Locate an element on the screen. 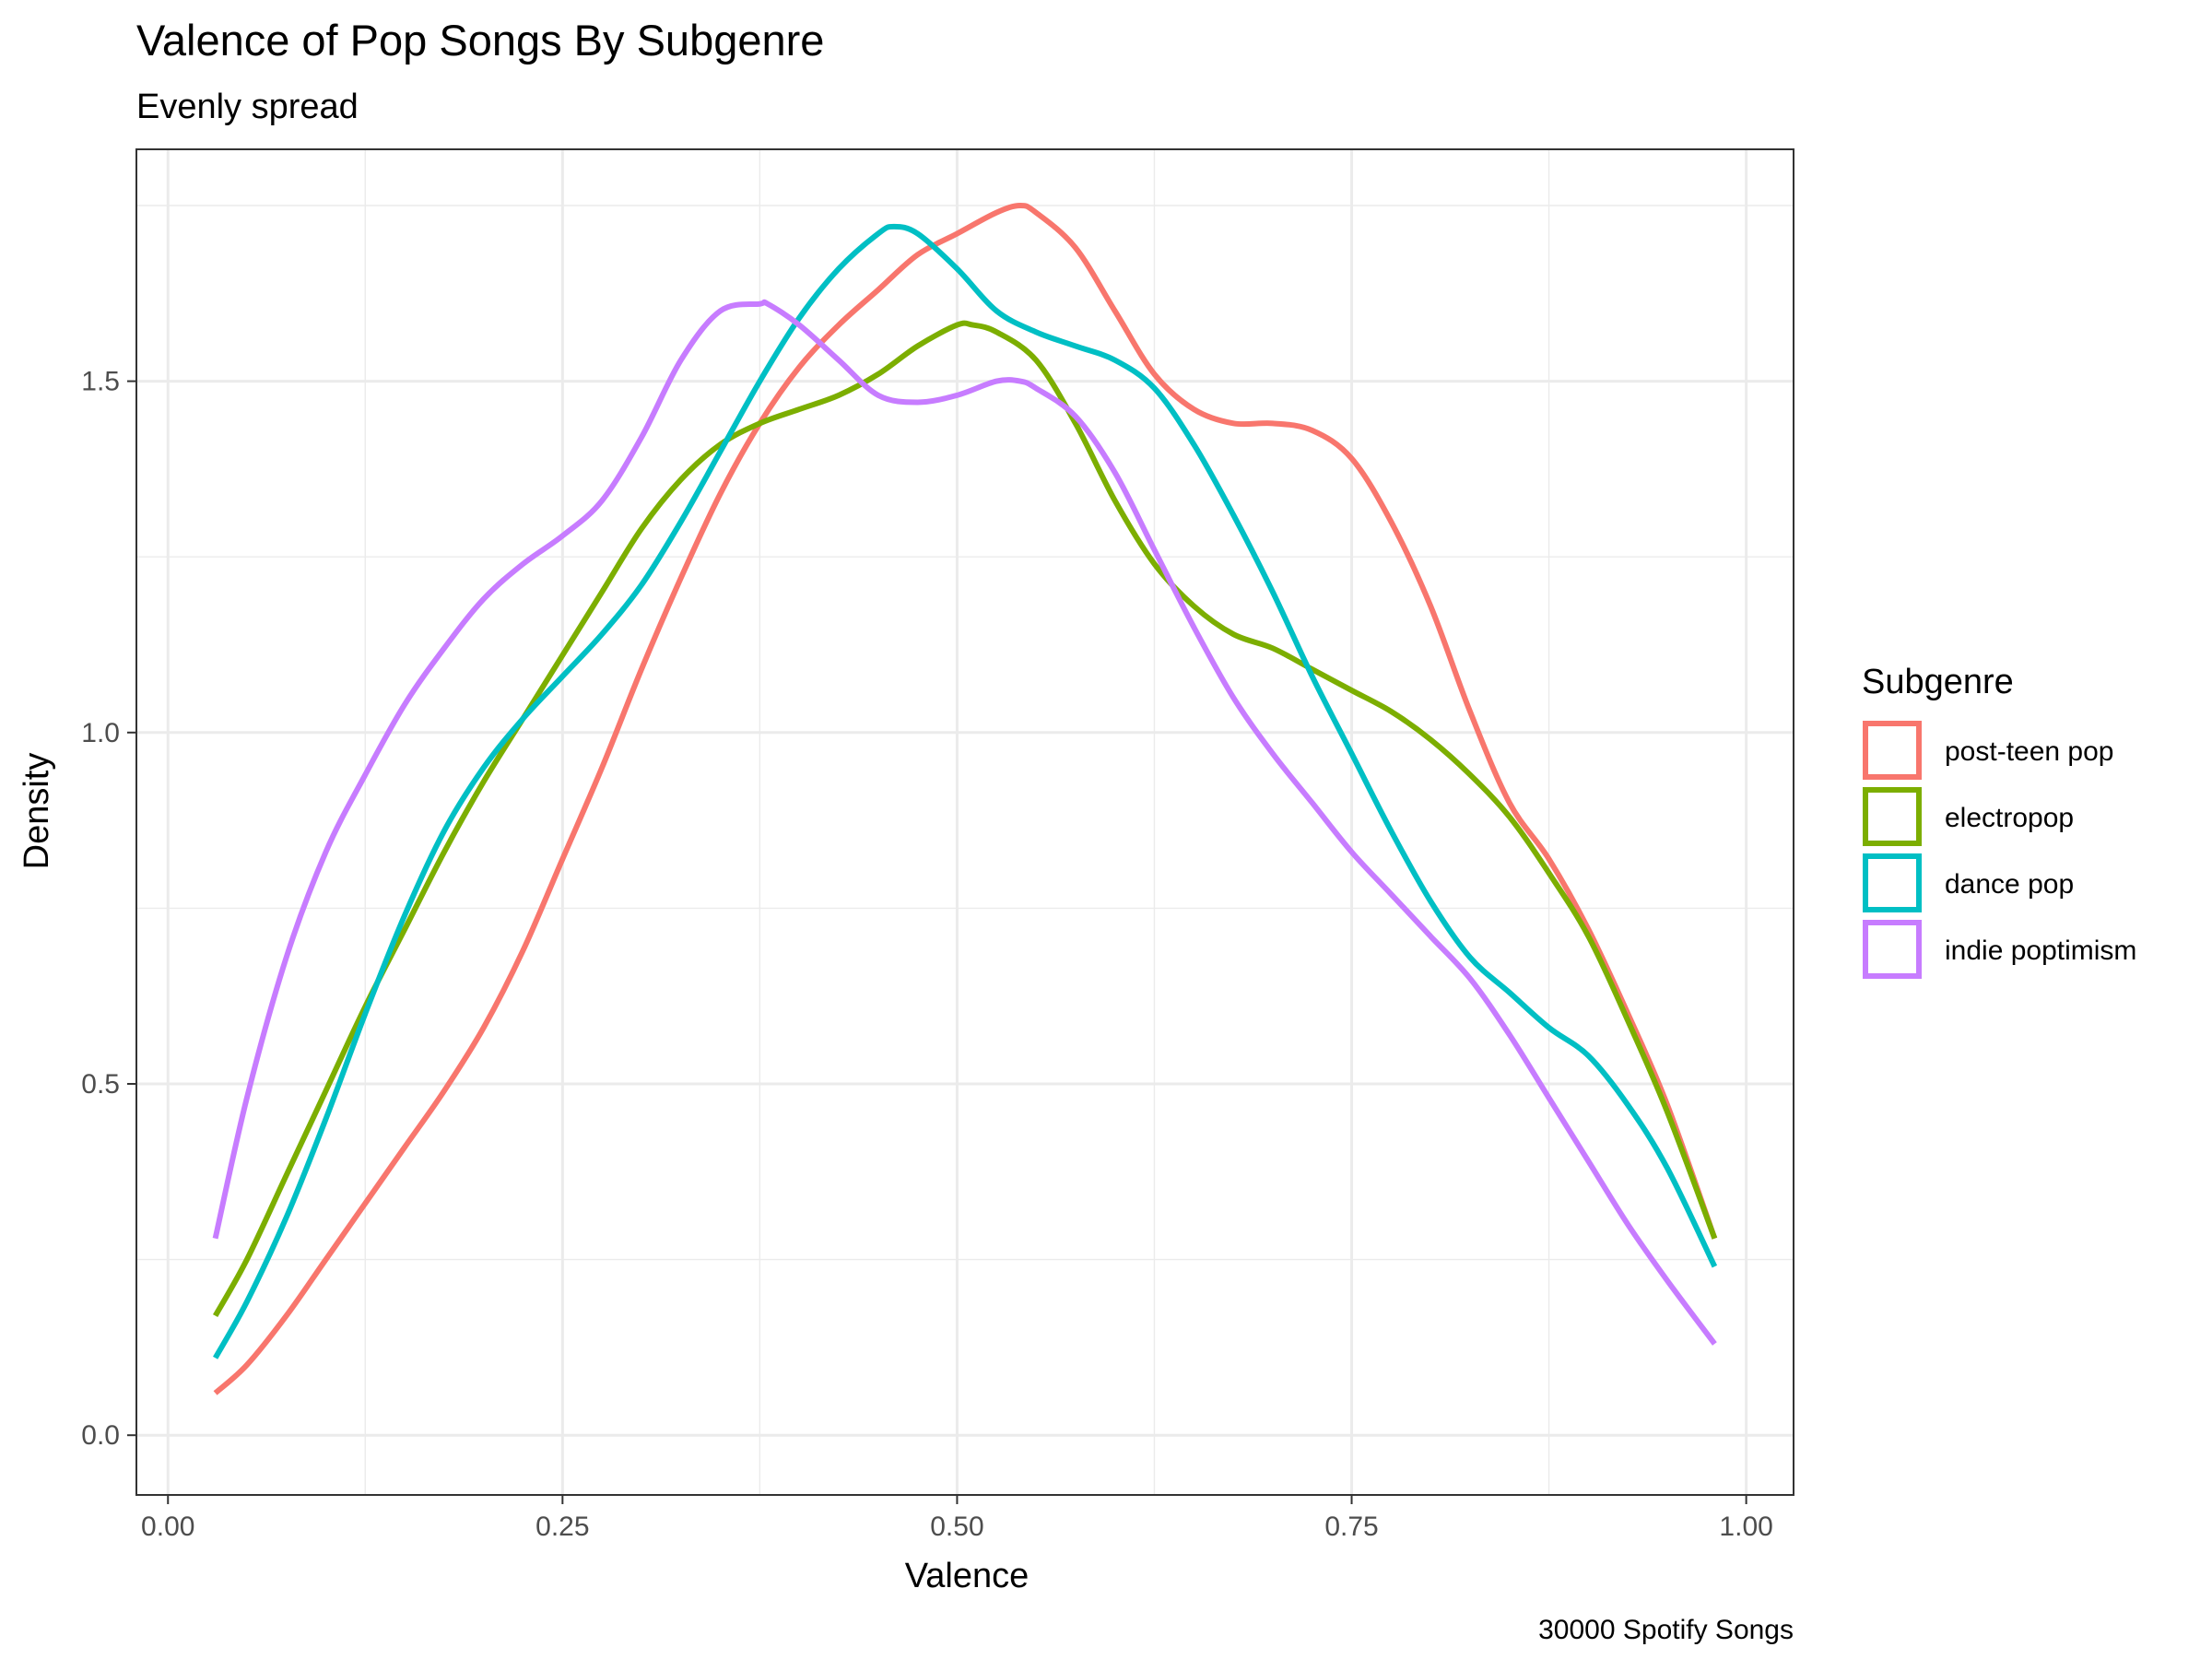 The width and height of the screenshot is (2212, 1659). legend-title: Subgenre is located at coordinates (1938, 682).